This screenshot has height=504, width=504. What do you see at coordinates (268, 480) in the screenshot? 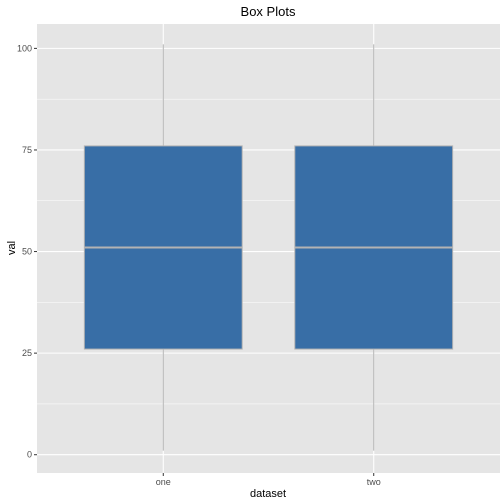
I see `x-axis-ticks: one two` at bounding box center [268, 480].